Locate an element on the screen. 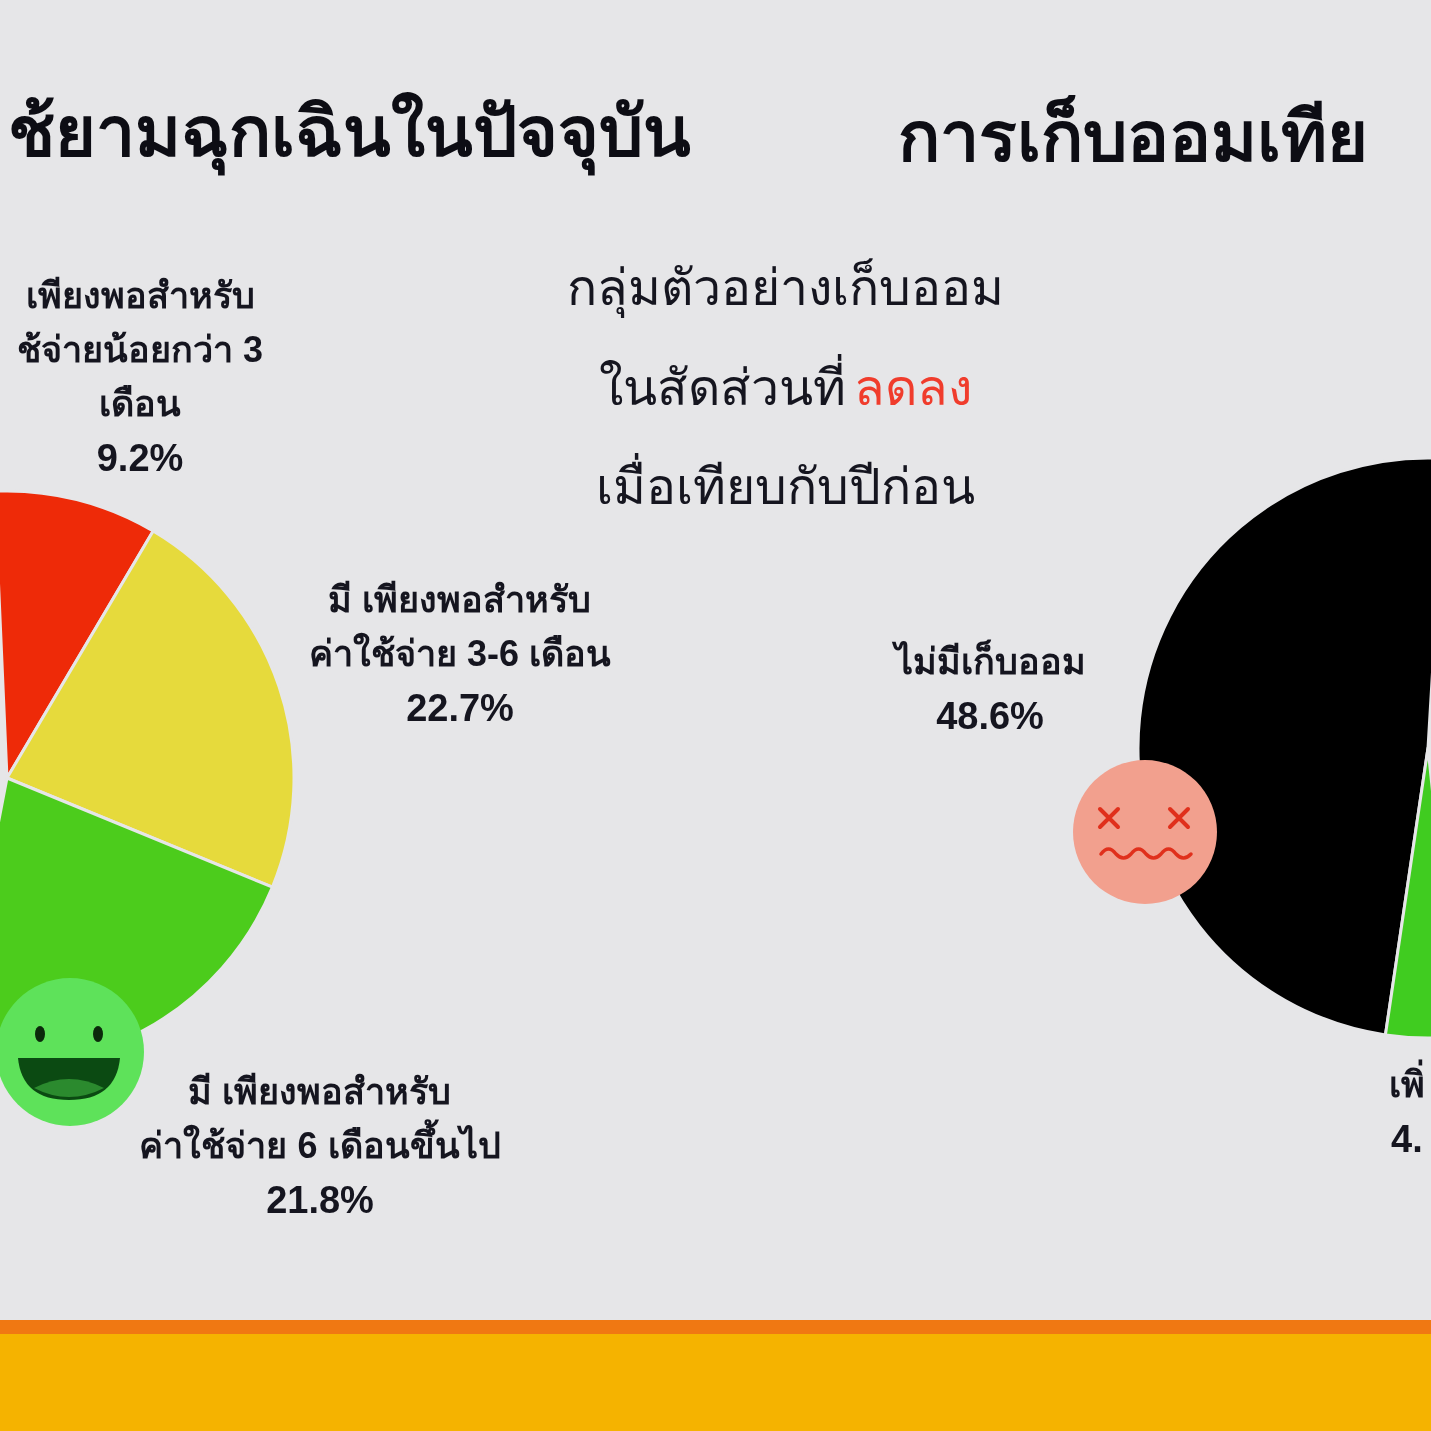 This screenshot has height=1431, width=1431. annotation: เมื่อเทียบกับปีก่อน is located at coordinates (785, 487).